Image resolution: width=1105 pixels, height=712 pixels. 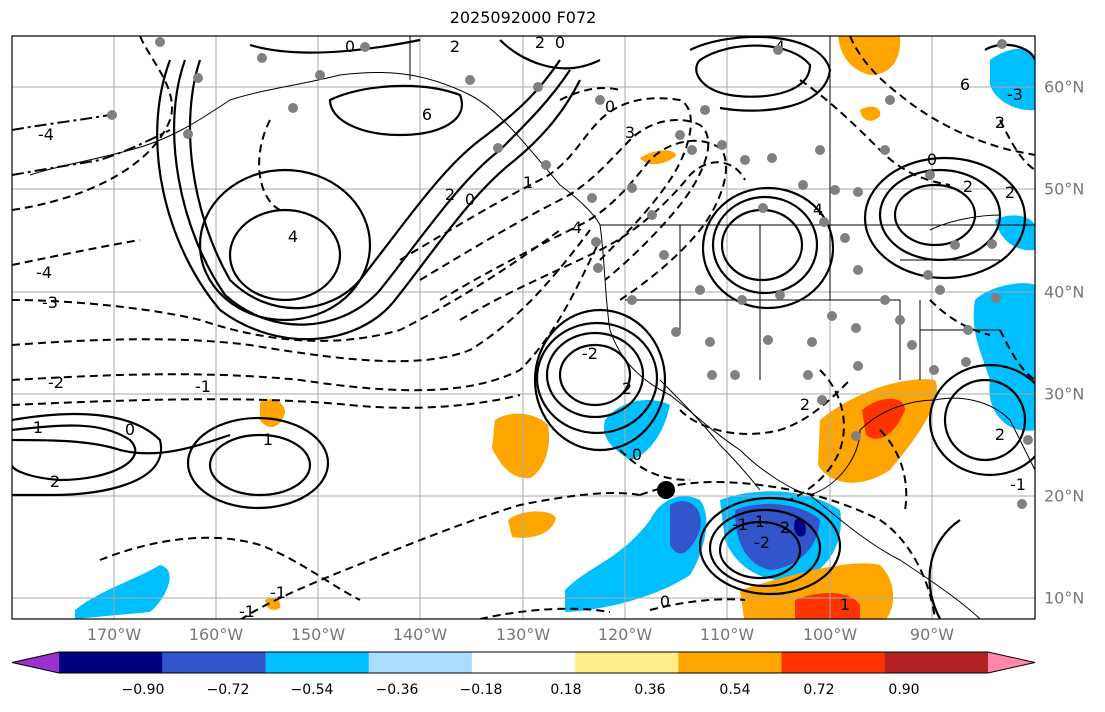 I want to click on colorbar-tick-label: −0.72, so click(x=228, y=690).